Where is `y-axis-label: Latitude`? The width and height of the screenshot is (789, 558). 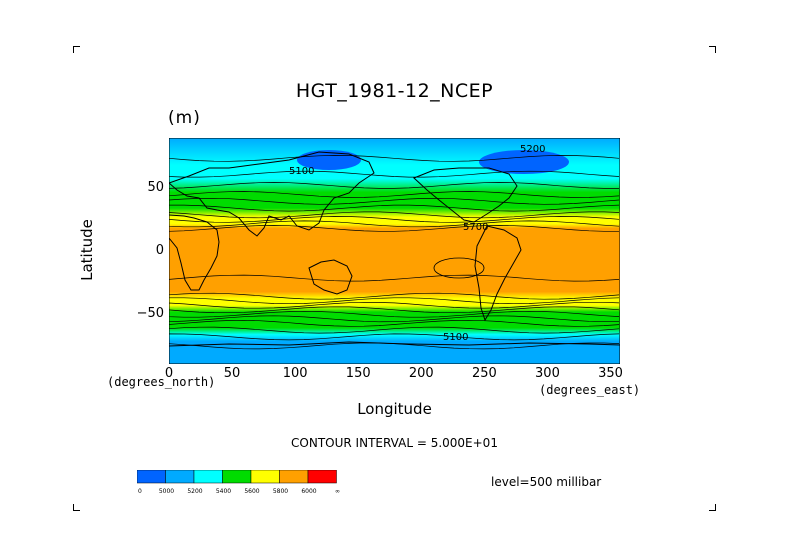
y-axis-label: Latitude is located at coordinates (87, 250).